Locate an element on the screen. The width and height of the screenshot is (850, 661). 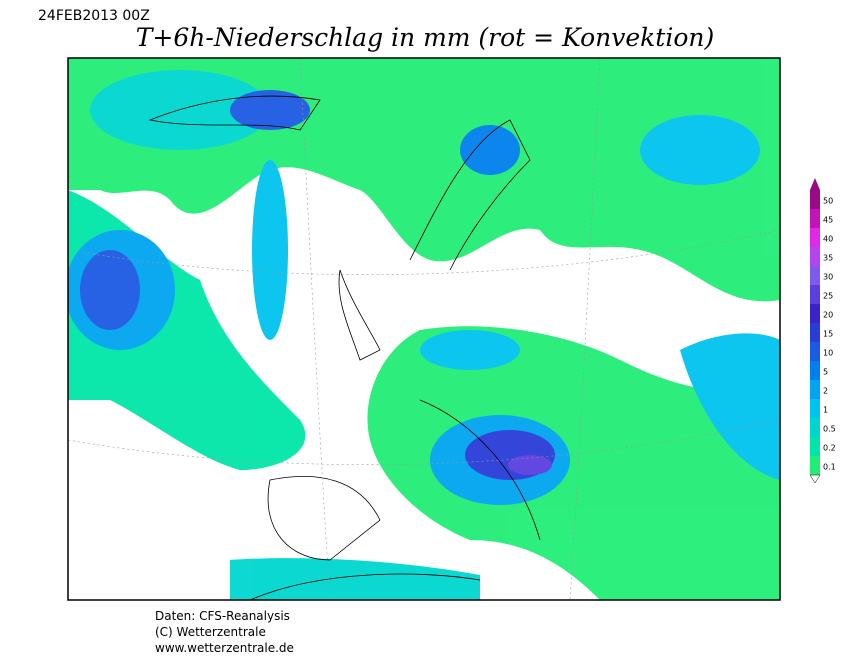
legend-label: 1 is located at coordinates (825, 410).